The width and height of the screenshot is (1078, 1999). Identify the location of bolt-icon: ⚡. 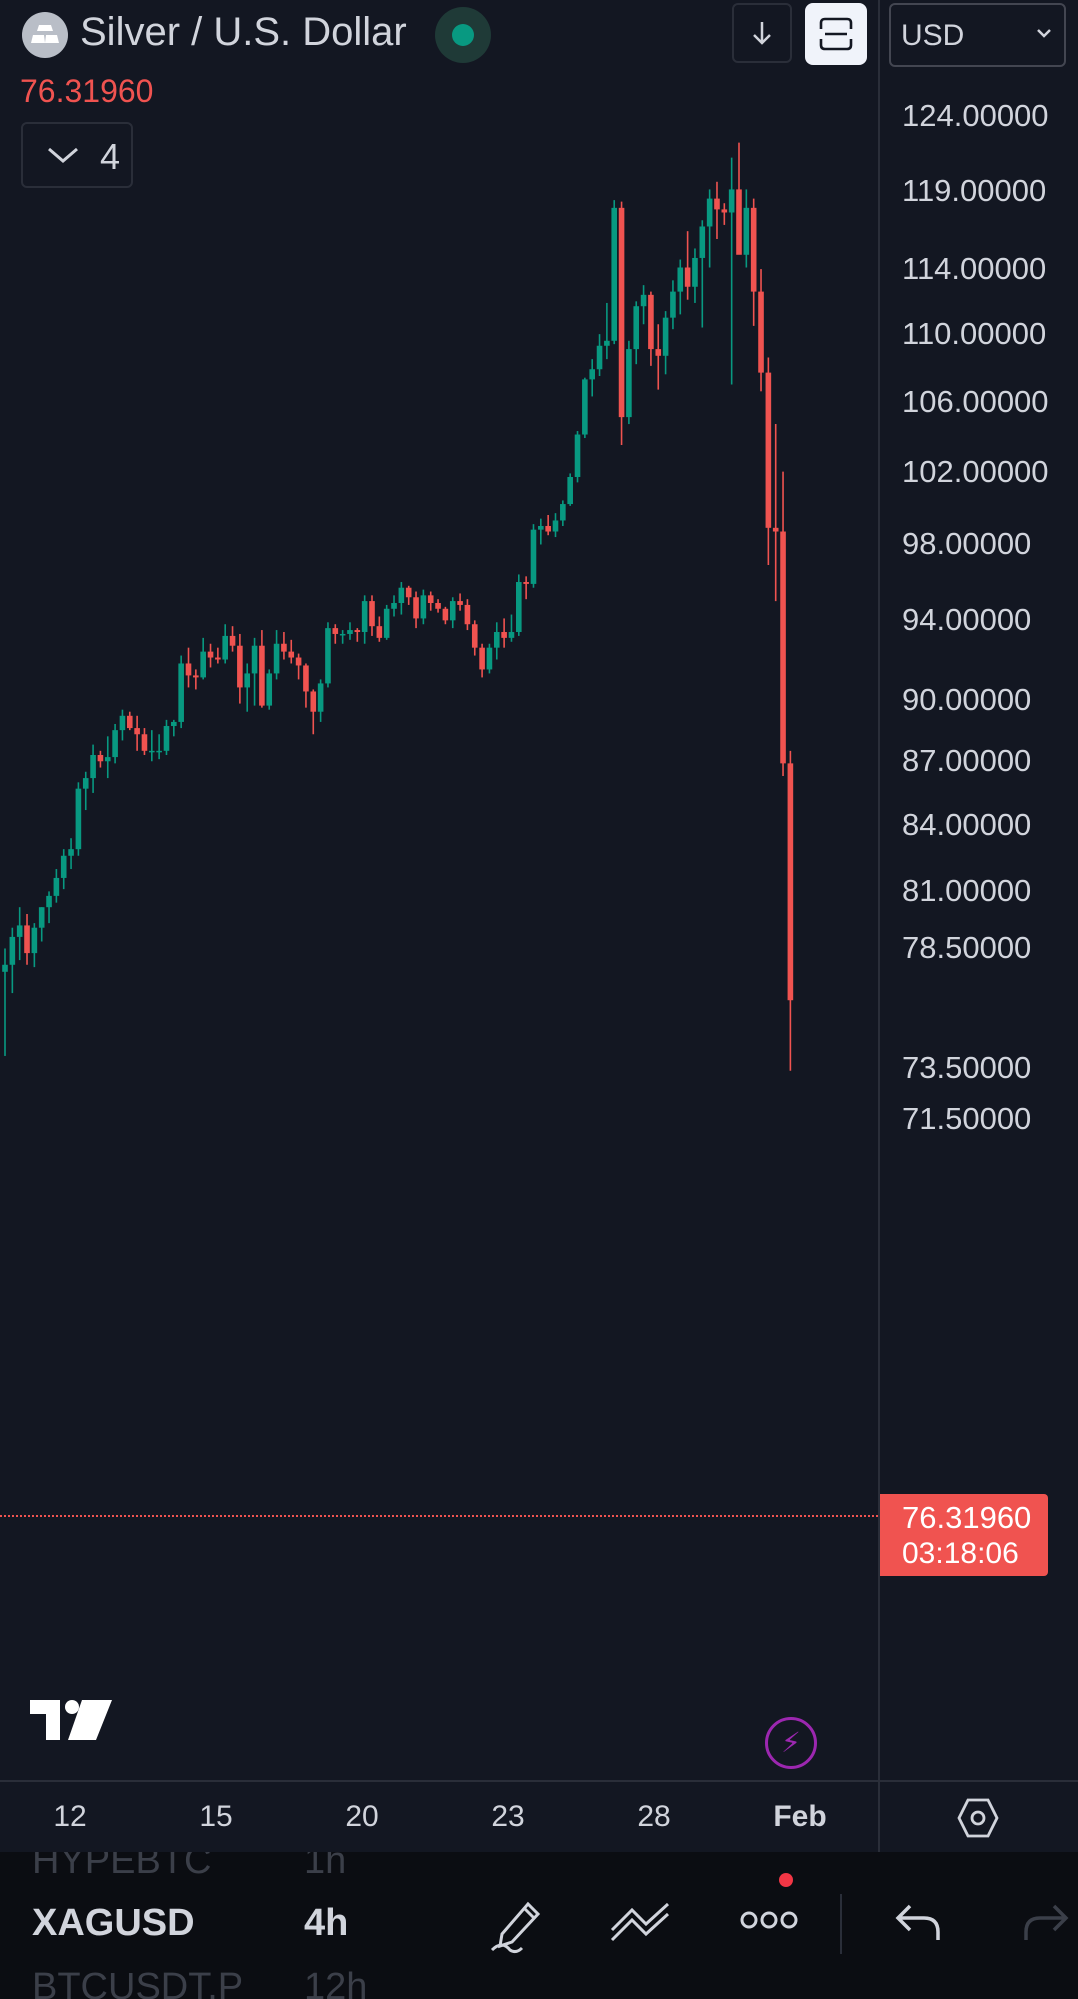
(791, 1743).